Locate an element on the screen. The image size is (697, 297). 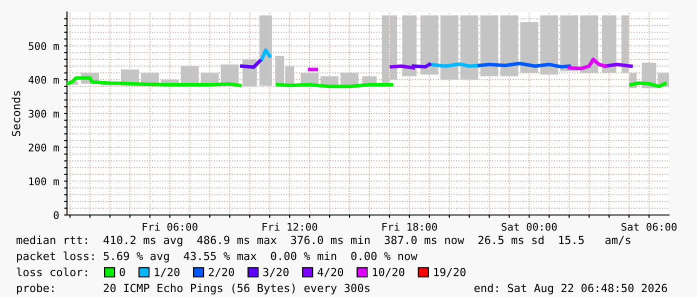
y-tick-label: 400 m is located at coordinates (43, 80).